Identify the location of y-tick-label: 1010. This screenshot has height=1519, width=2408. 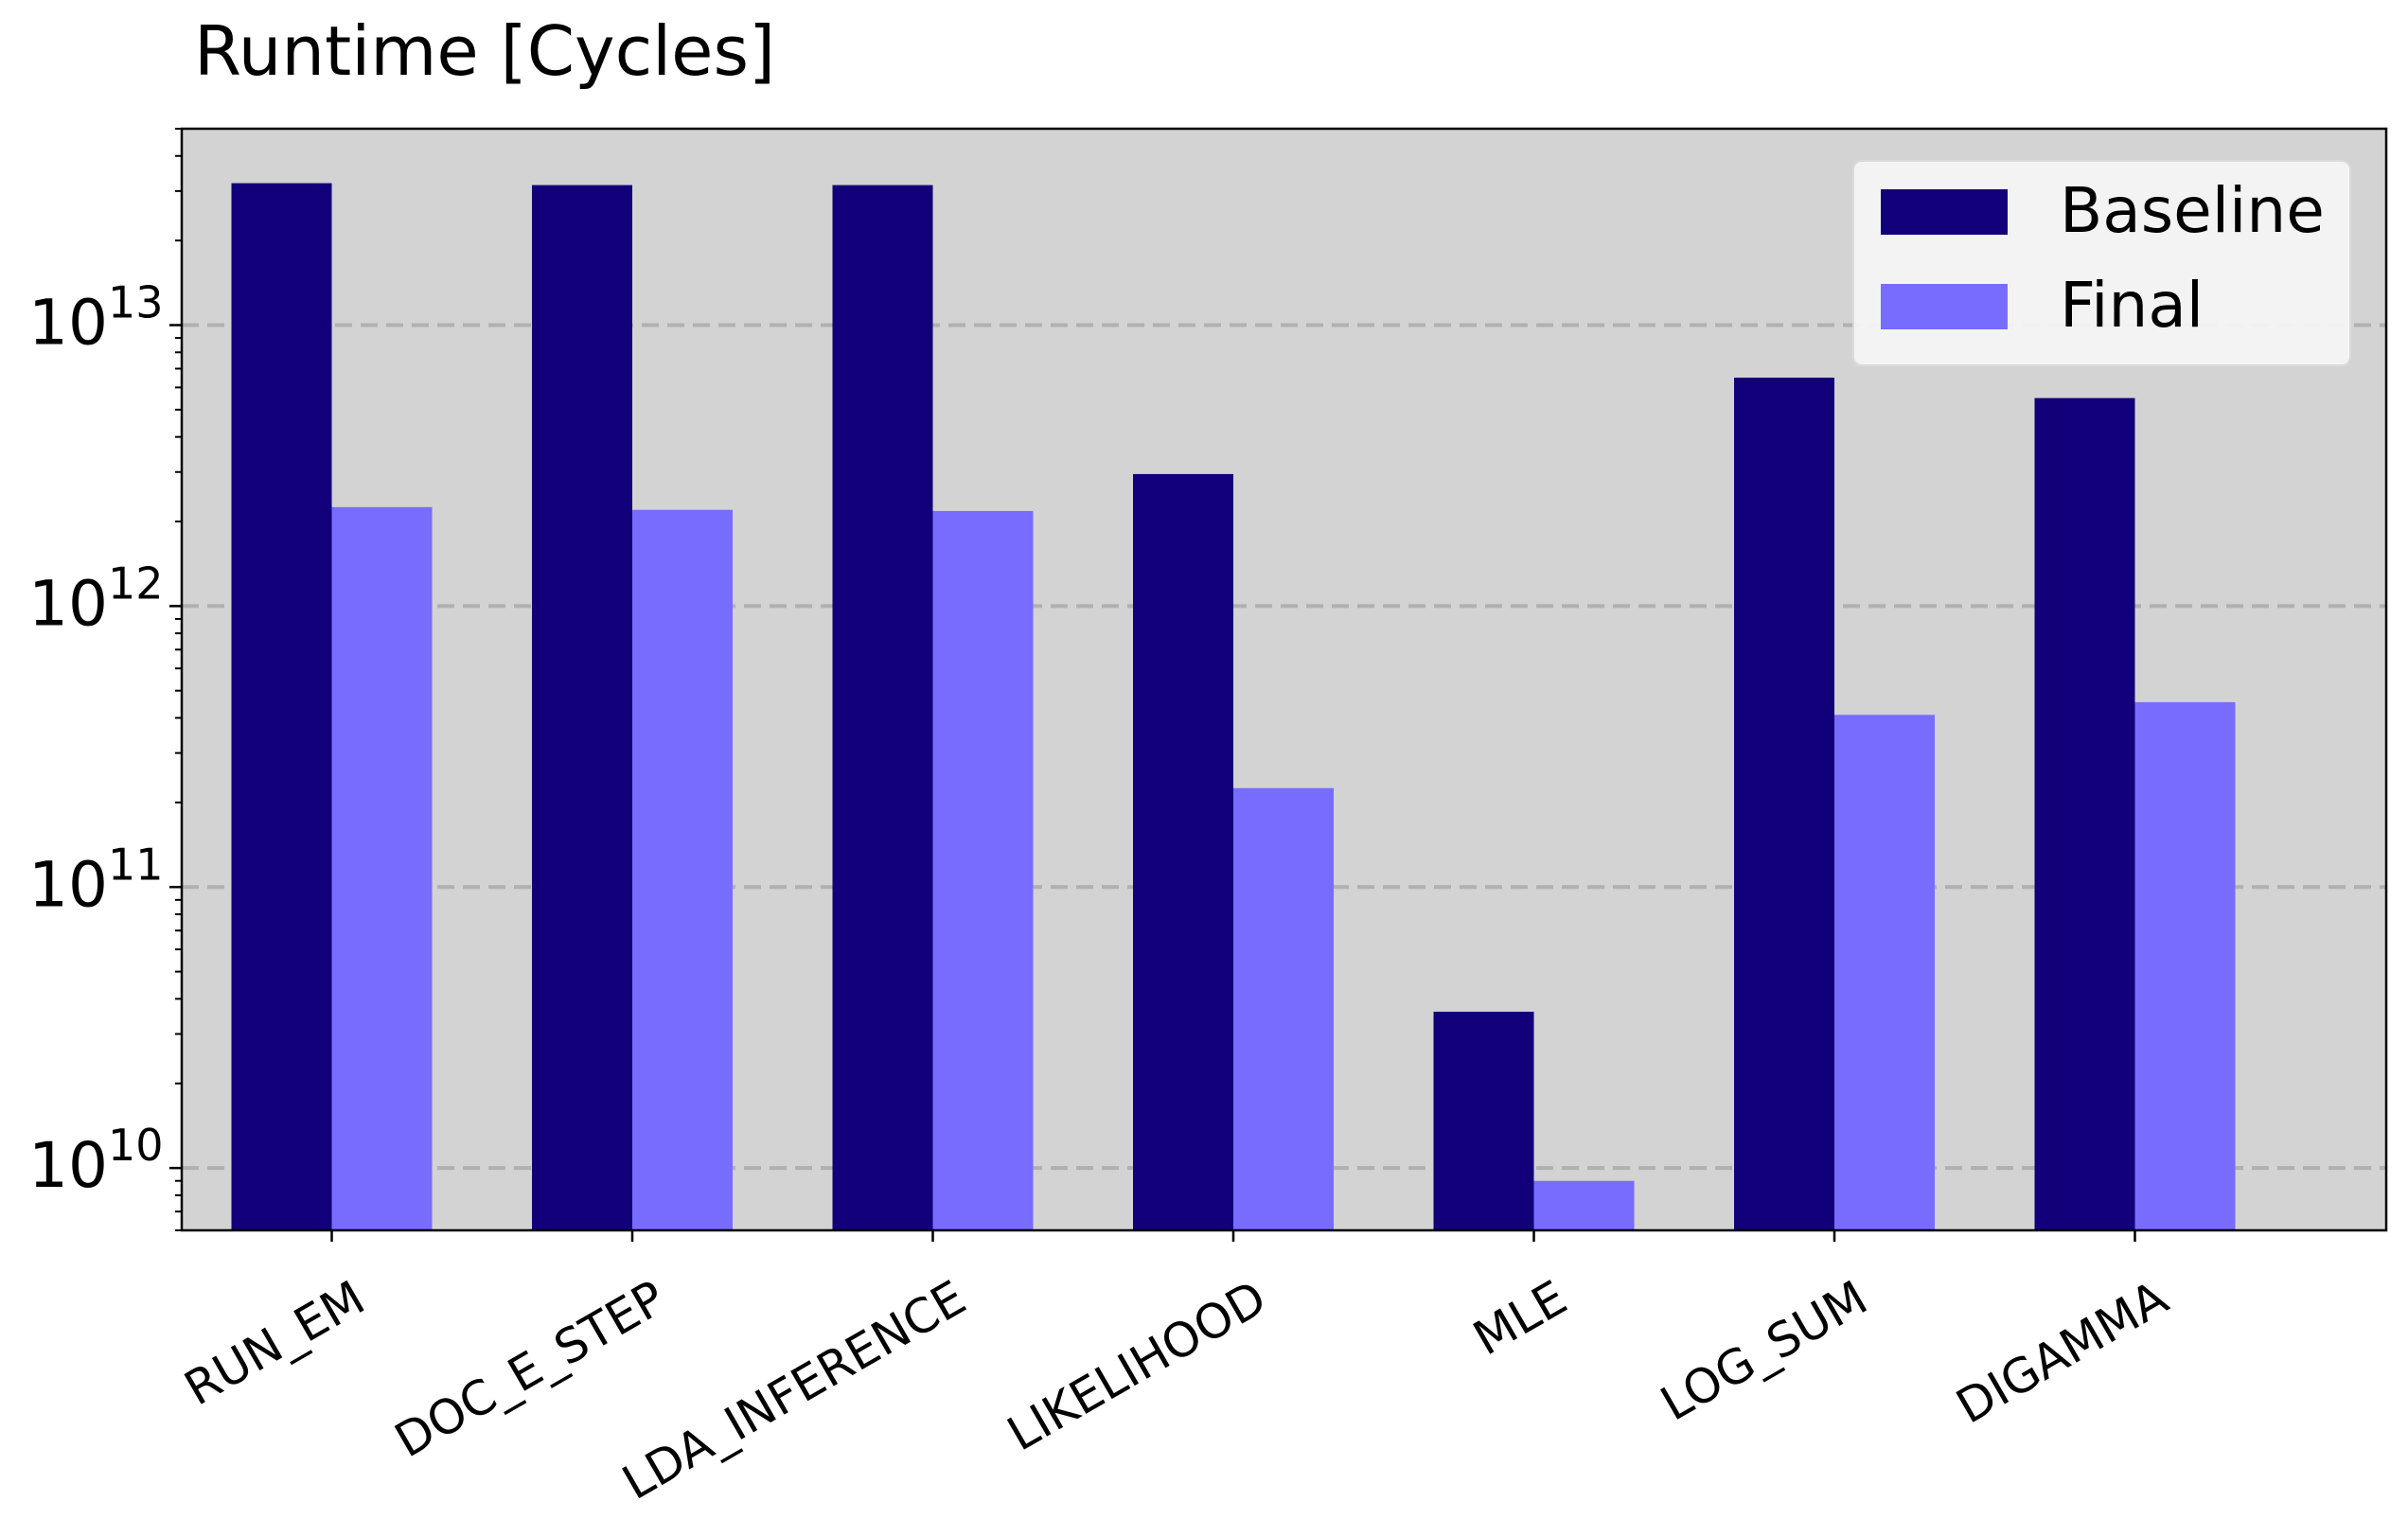
(96, 1161).